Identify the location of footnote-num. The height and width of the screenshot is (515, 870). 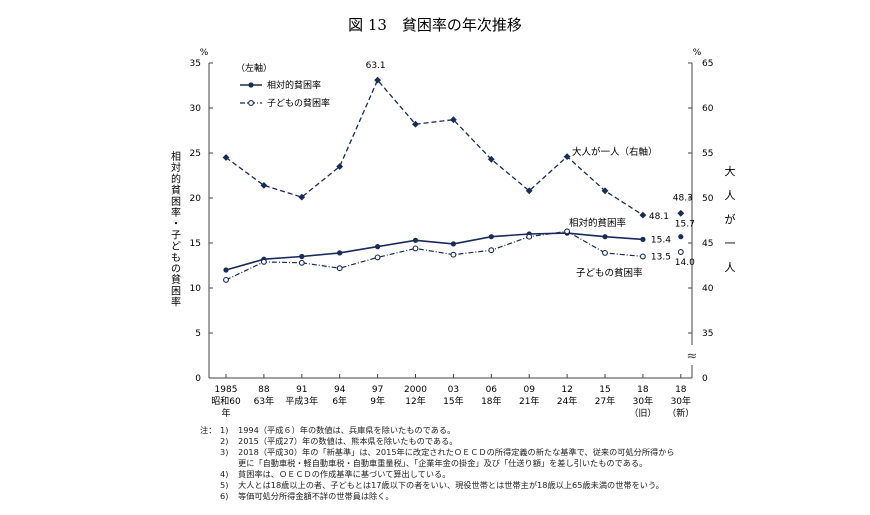
(229, 463).